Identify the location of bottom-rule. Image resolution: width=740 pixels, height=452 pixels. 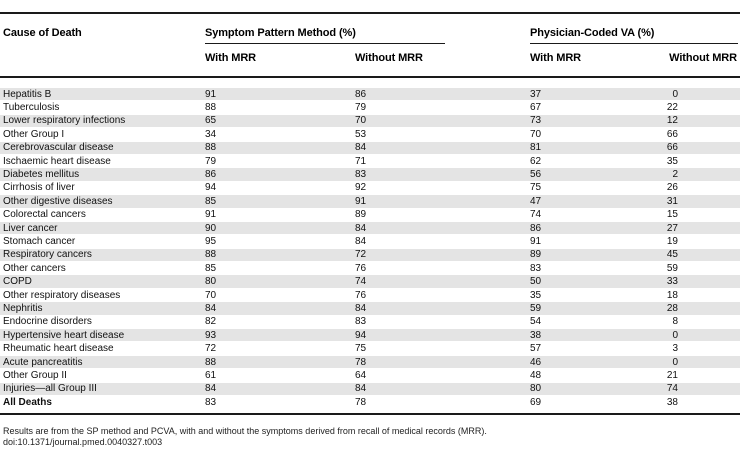
(370, 414).